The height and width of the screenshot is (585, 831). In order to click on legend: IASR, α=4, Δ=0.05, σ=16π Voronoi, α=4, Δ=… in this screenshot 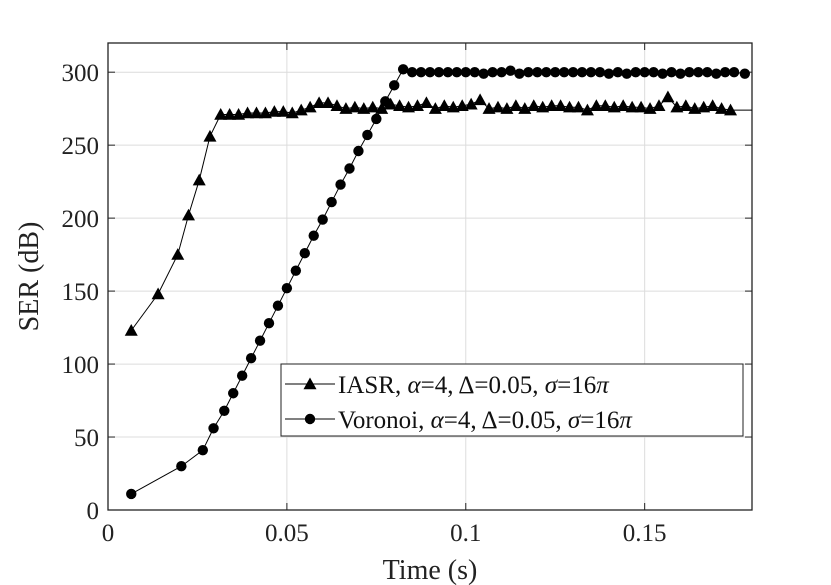, I will do `click(512, 400)`.